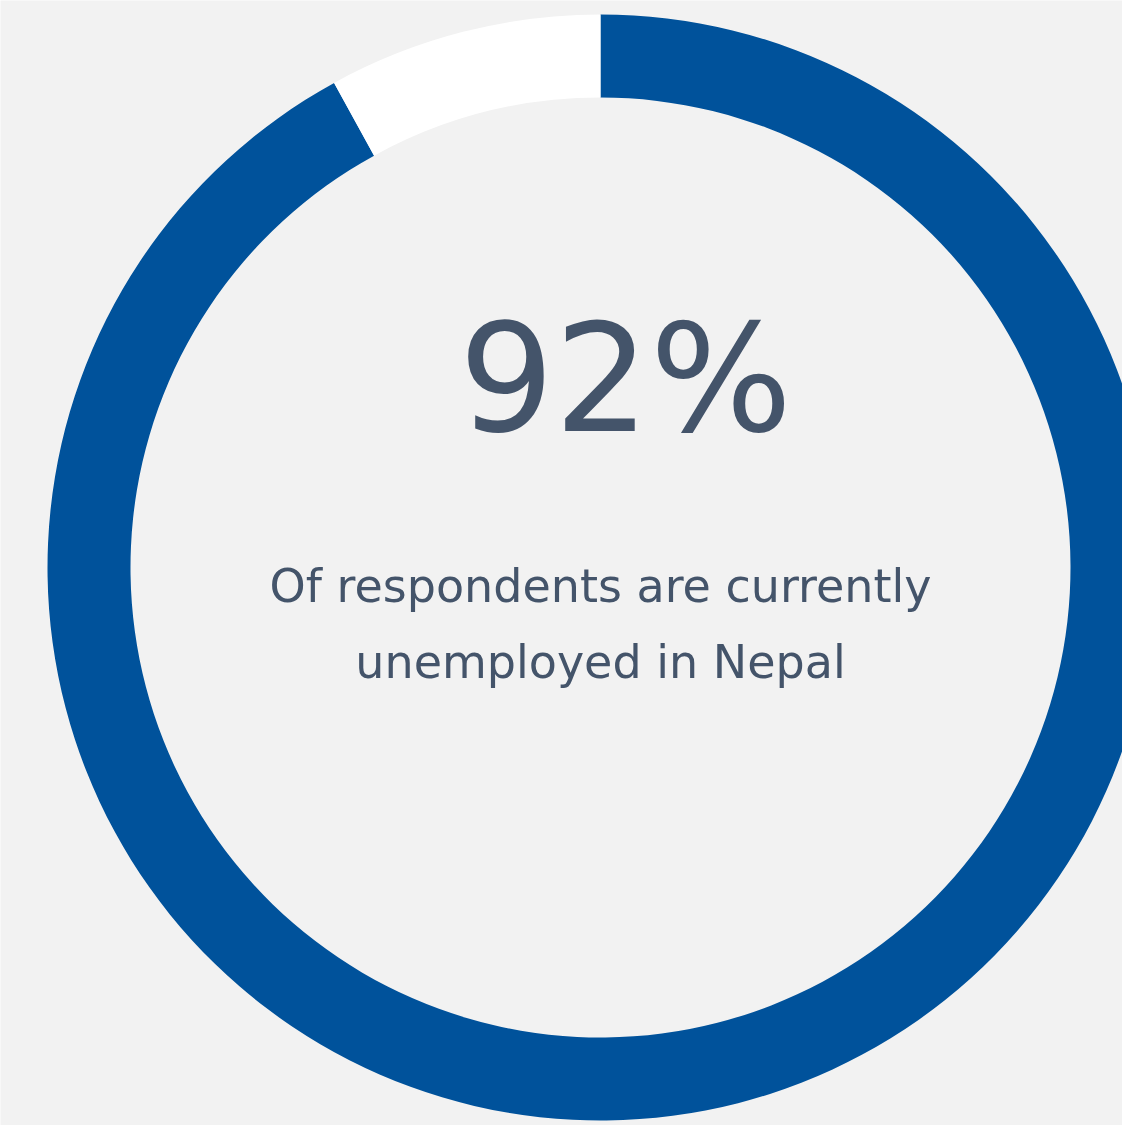 The height and width of the screenshot is (1125, 1122). Describe the element at coordinates (625, 378) in the screenshot. I see `data-label: 92%` at that location.